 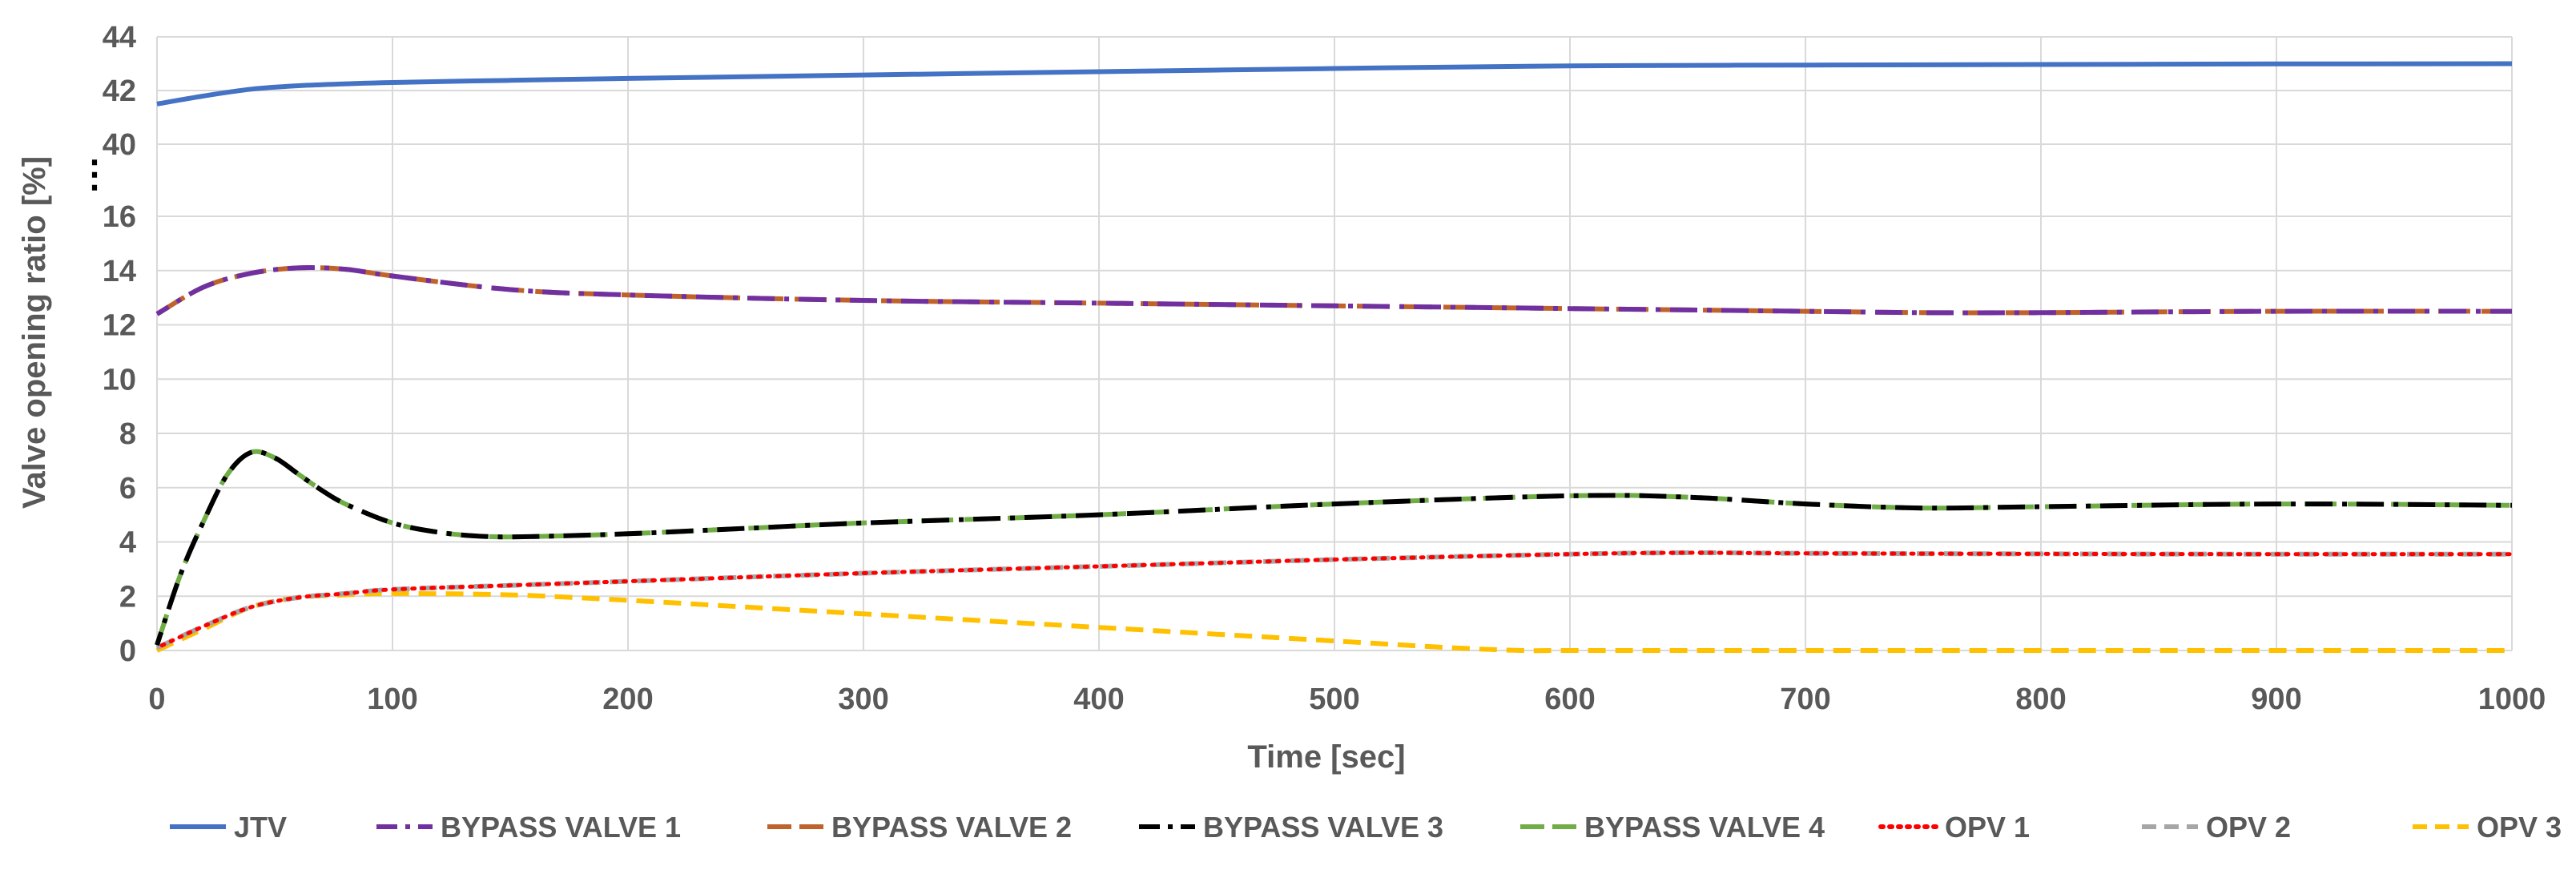 I want to click on legend-label: JTV, so click(x=260, y=827).